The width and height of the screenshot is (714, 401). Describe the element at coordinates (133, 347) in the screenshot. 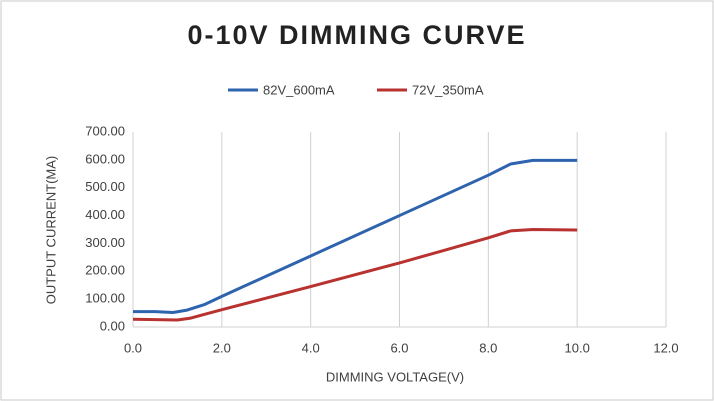

I see `x-tick-label: 0.0` at that location.